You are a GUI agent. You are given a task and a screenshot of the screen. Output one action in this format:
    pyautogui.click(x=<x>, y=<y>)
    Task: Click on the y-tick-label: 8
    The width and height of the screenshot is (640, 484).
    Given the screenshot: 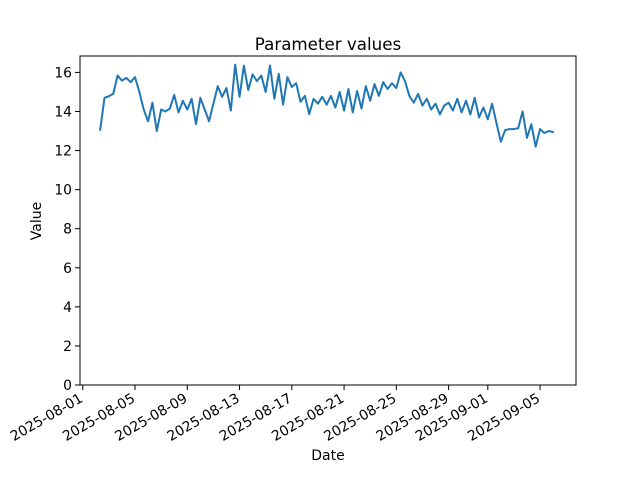 What is the action you would take?
    pyautogui.click(x=67, y=230)
    